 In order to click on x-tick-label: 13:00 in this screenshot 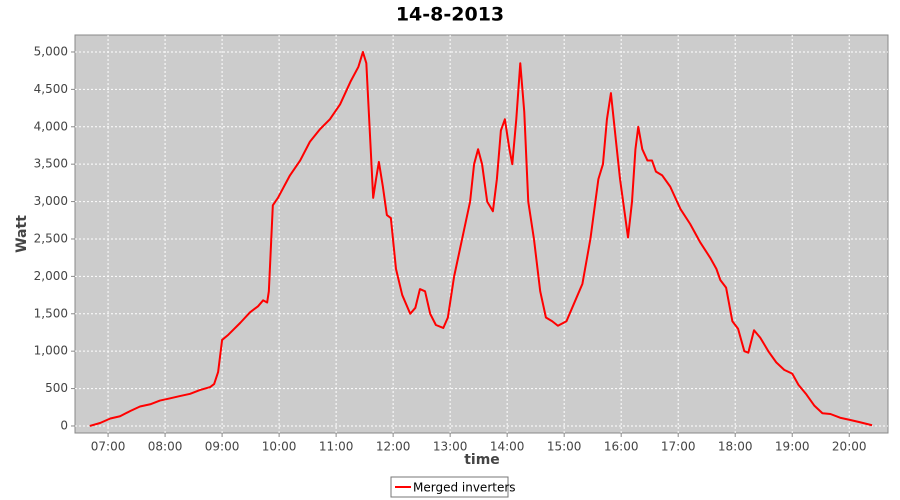, I will do `click(450, 447)`.